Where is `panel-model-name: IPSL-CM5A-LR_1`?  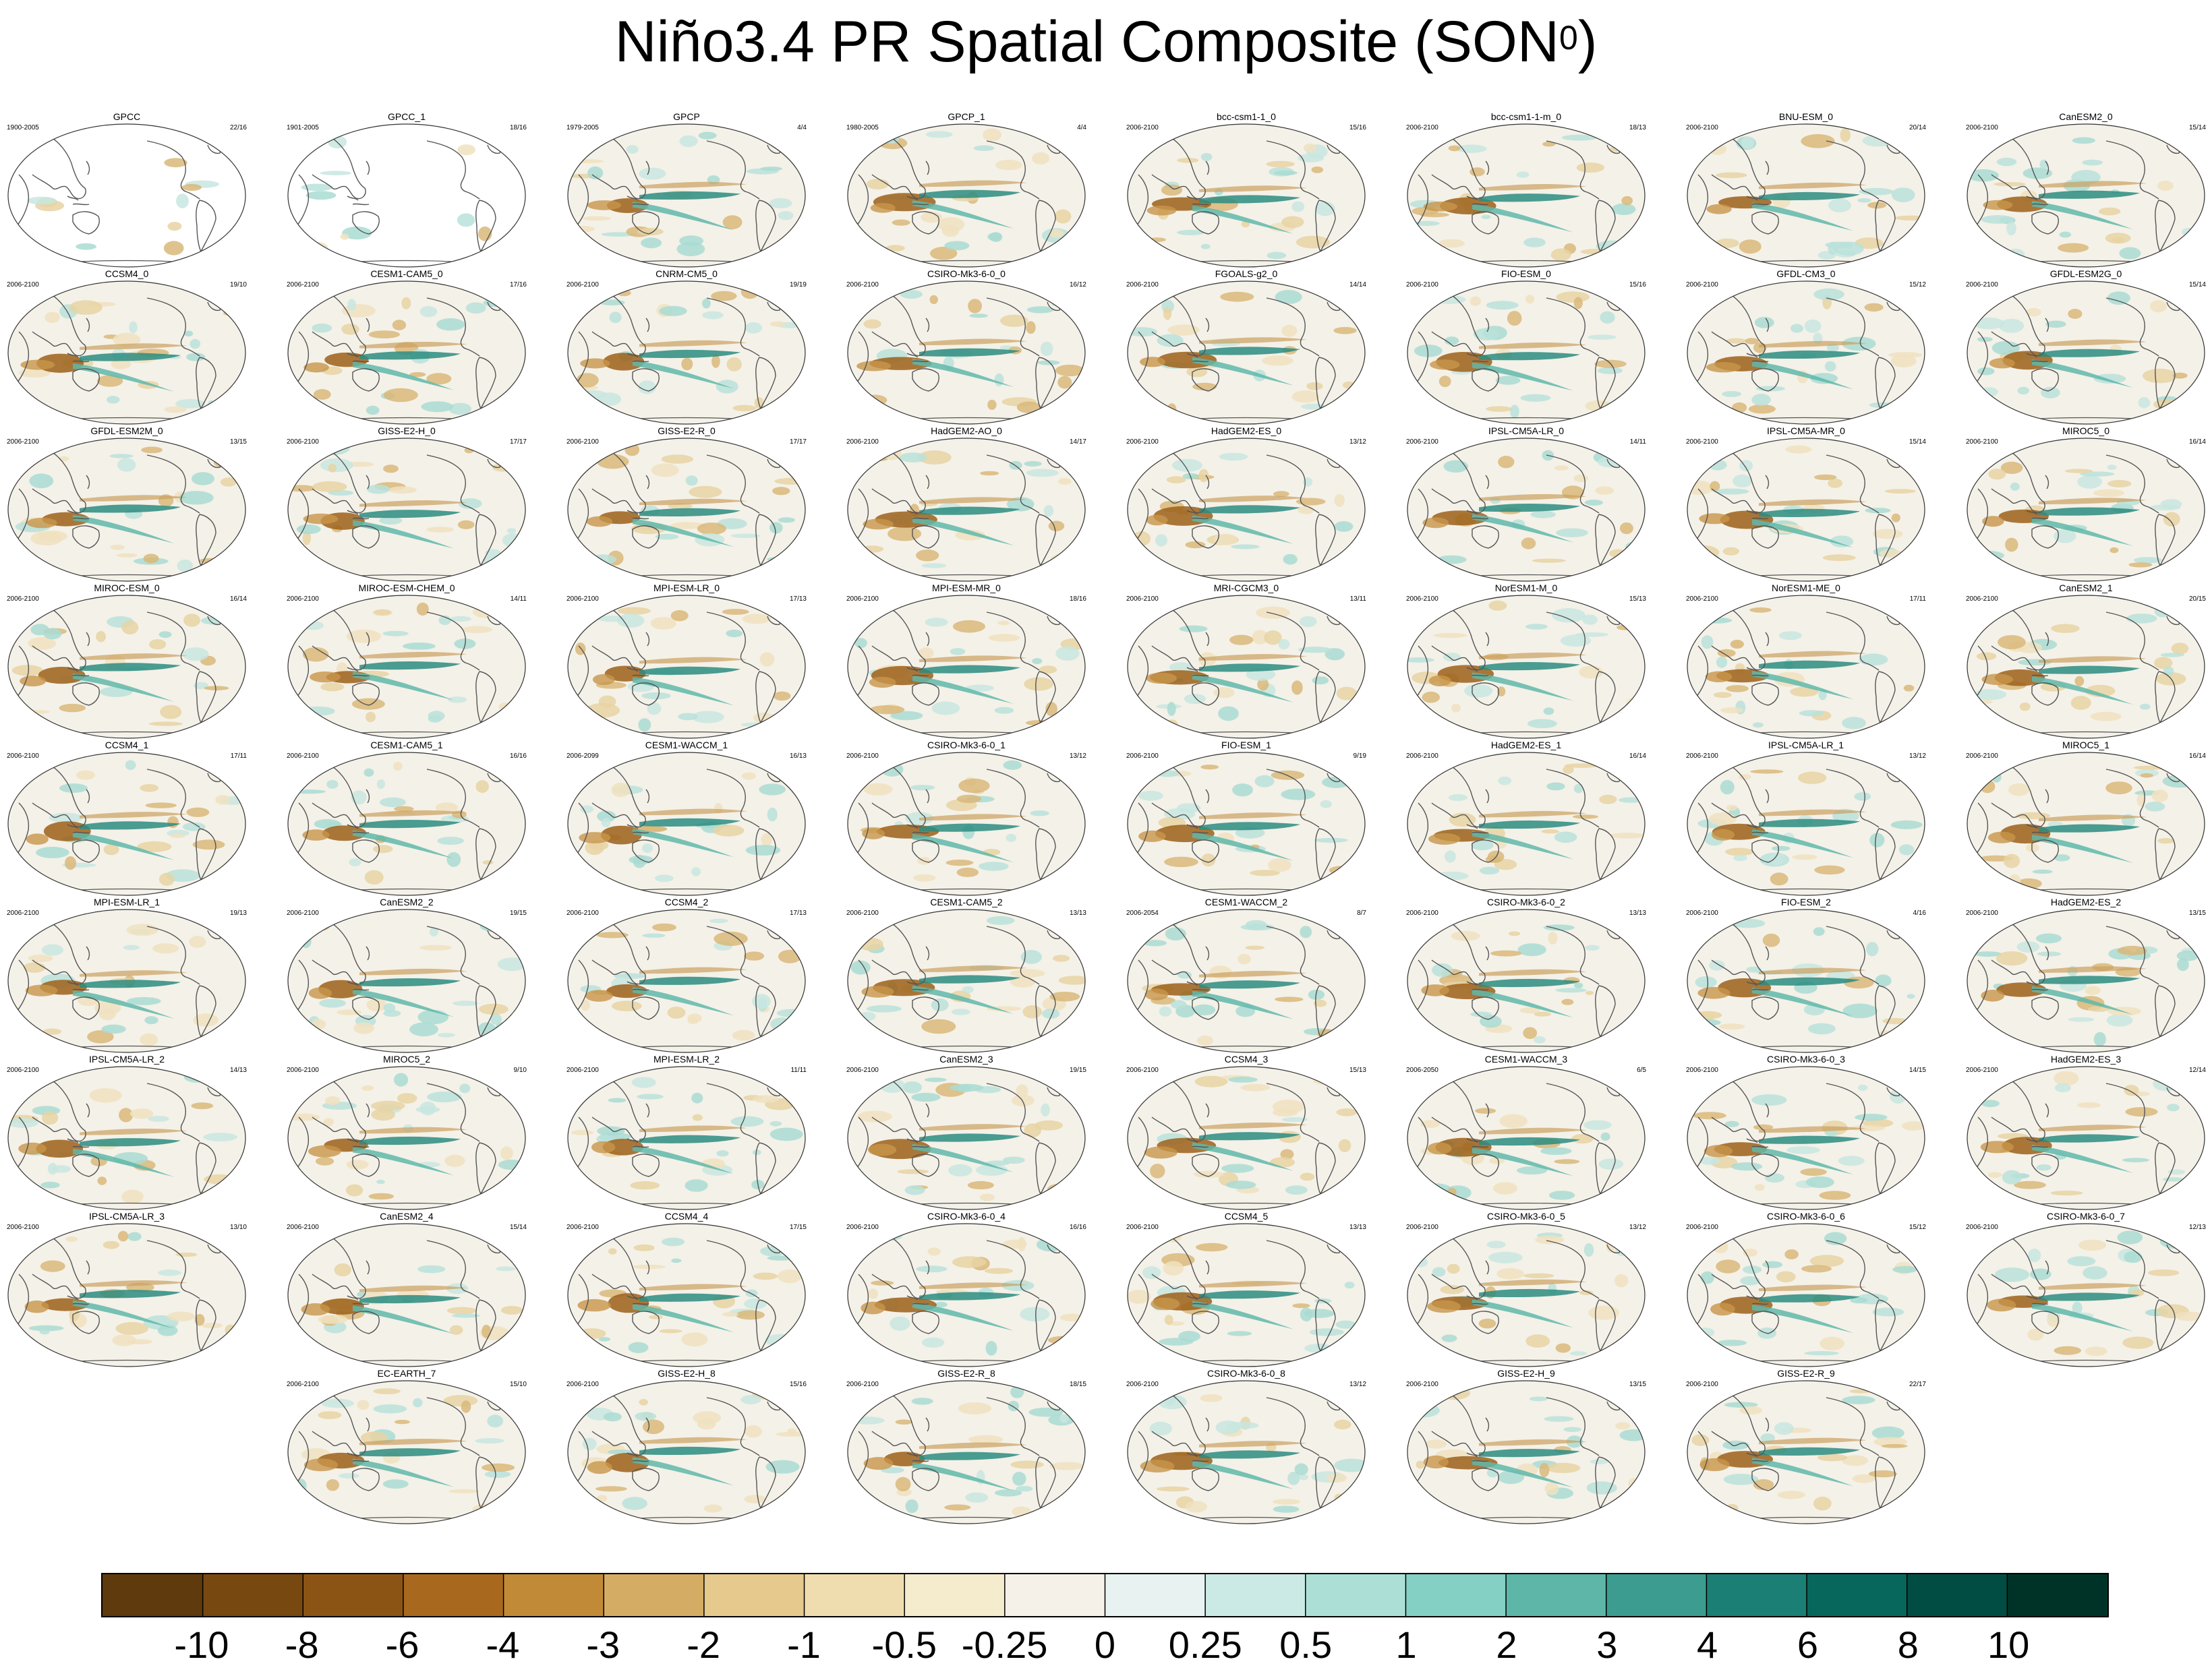 panel-model-name: IPSL-CM5A-LR_1 is located at coordinates (1806, 745).